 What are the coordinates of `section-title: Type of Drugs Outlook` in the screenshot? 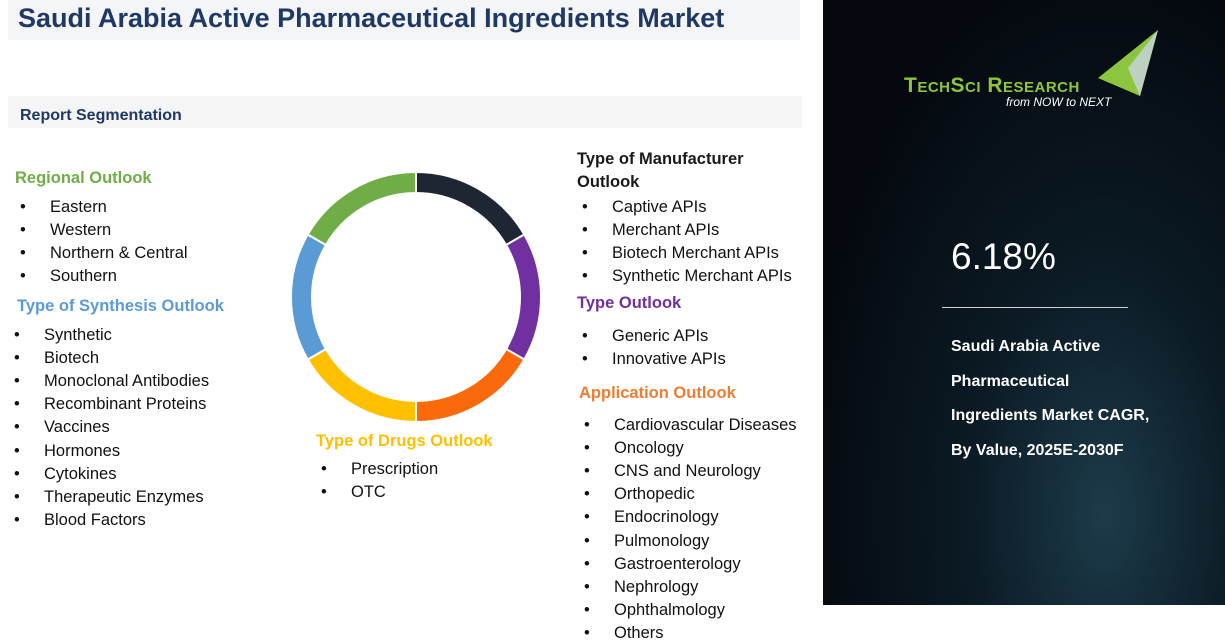 It's located at (404, 441).